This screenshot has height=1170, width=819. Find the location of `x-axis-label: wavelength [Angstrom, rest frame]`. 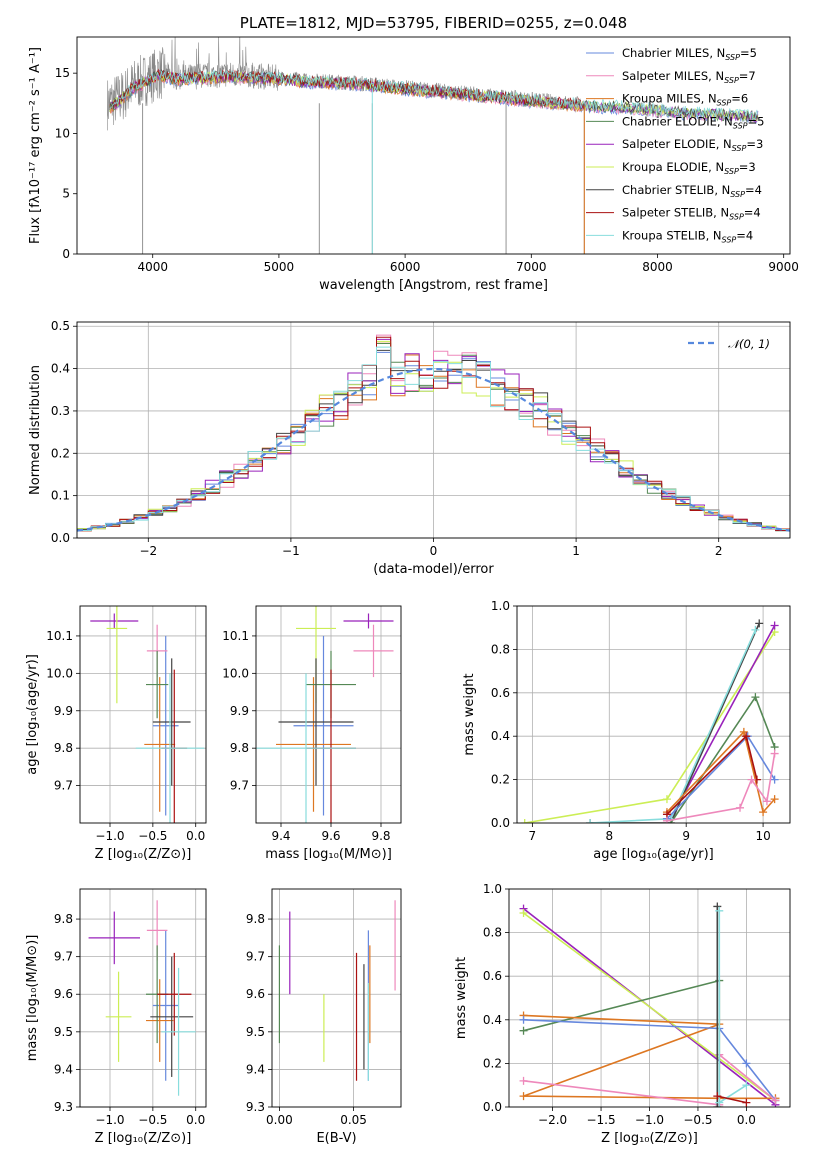

x-axis-label: wavelength [Angstrom, rest frame] is located at coordinates (433, 285).